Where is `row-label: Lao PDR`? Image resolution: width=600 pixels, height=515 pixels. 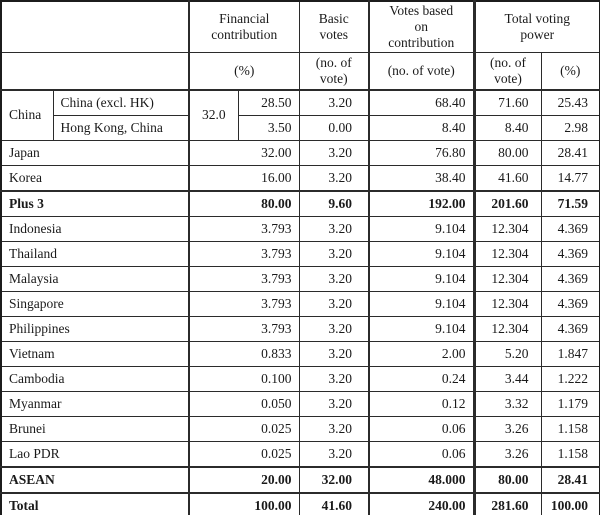 row-label: Lao PDR is located at coordinates (95, 454).